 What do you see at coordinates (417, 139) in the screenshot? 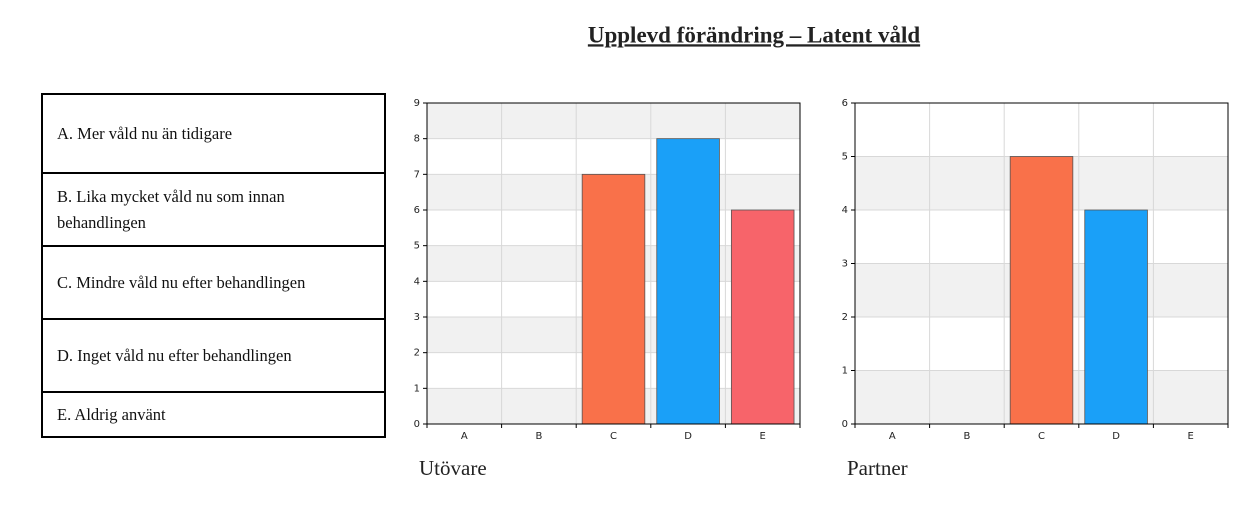
I see `y-tick-label: 8` at bounding box center [417, 139].